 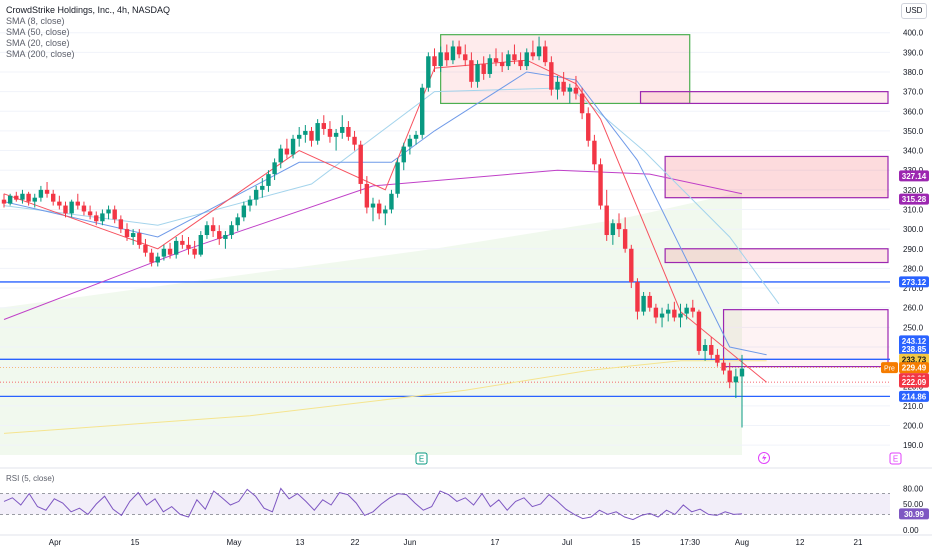 What do you see at coordinates (421, 458) in the screenshot?
I see `earnings-marker` at bounding box center [421, 458].